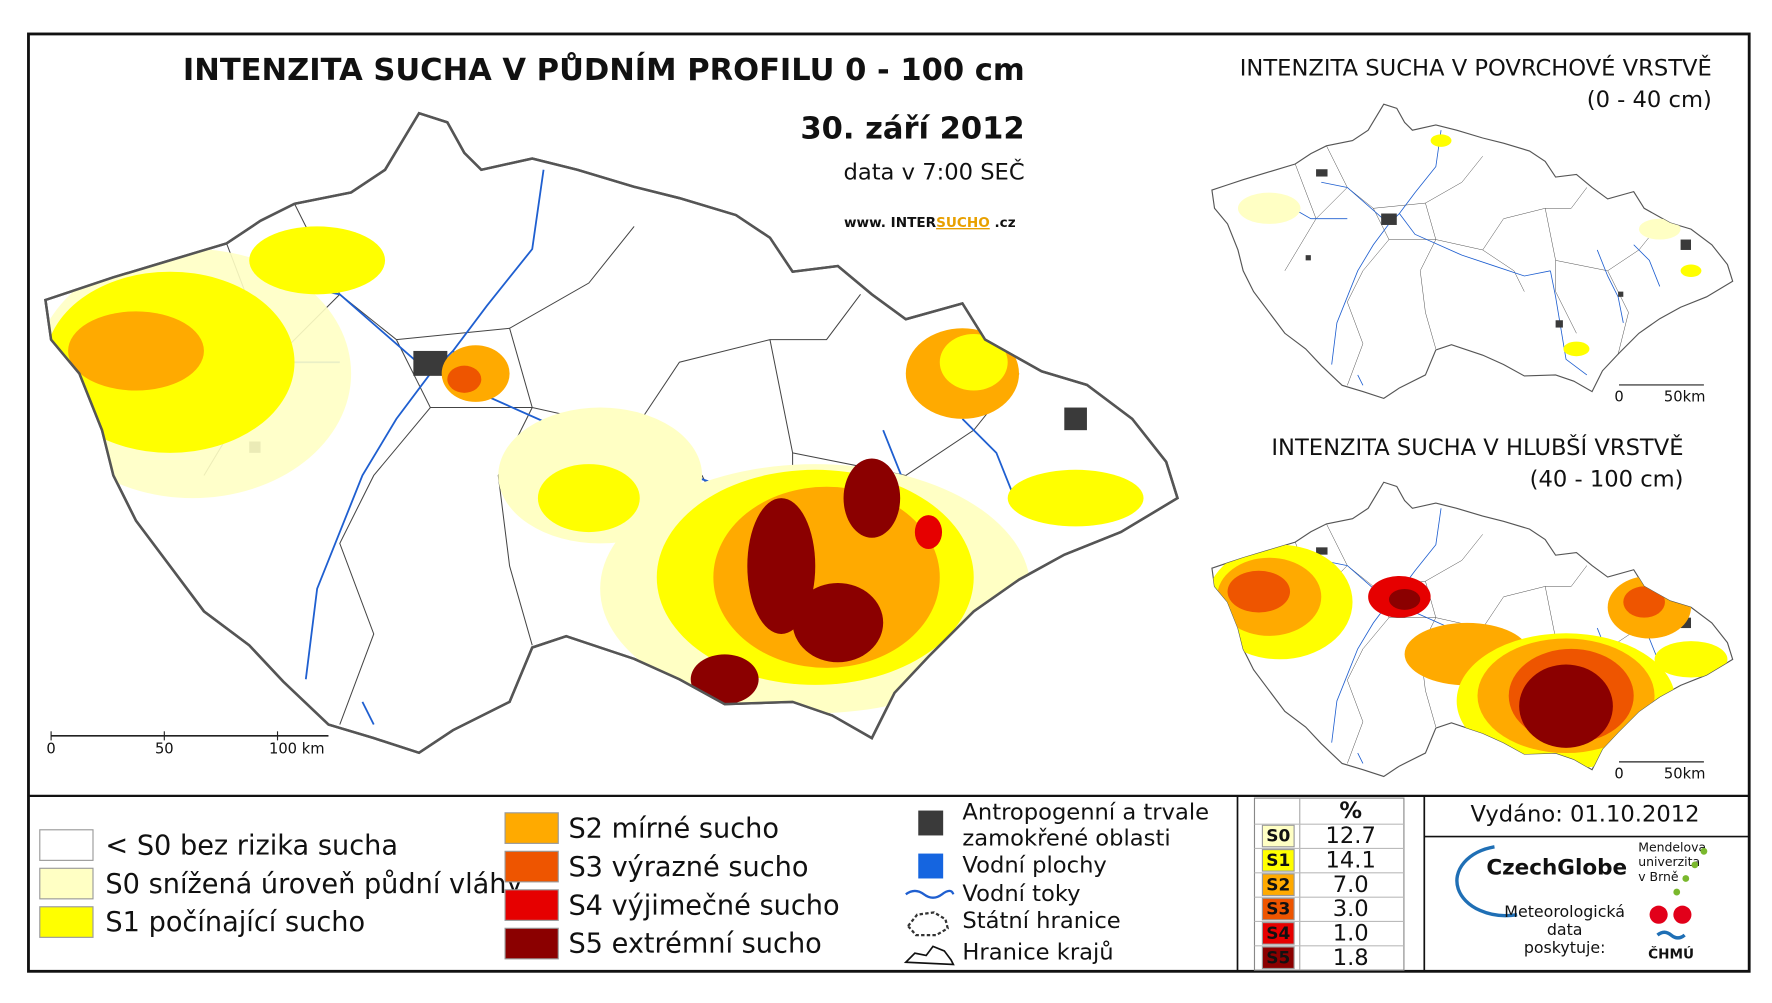 The height and width of the screenshot is (1003, 1772). What do you see at coordinates (1669, 861) in the screenshot?
I see `mendel-logo: univerzita` at bounding box center [1669, 861].